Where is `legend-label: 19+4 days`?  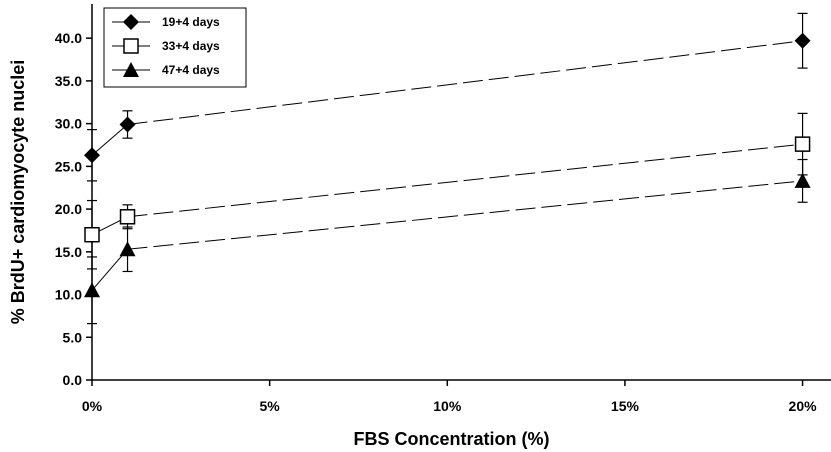
legend-label: 19+4 days is located at coordinates (191, 22).